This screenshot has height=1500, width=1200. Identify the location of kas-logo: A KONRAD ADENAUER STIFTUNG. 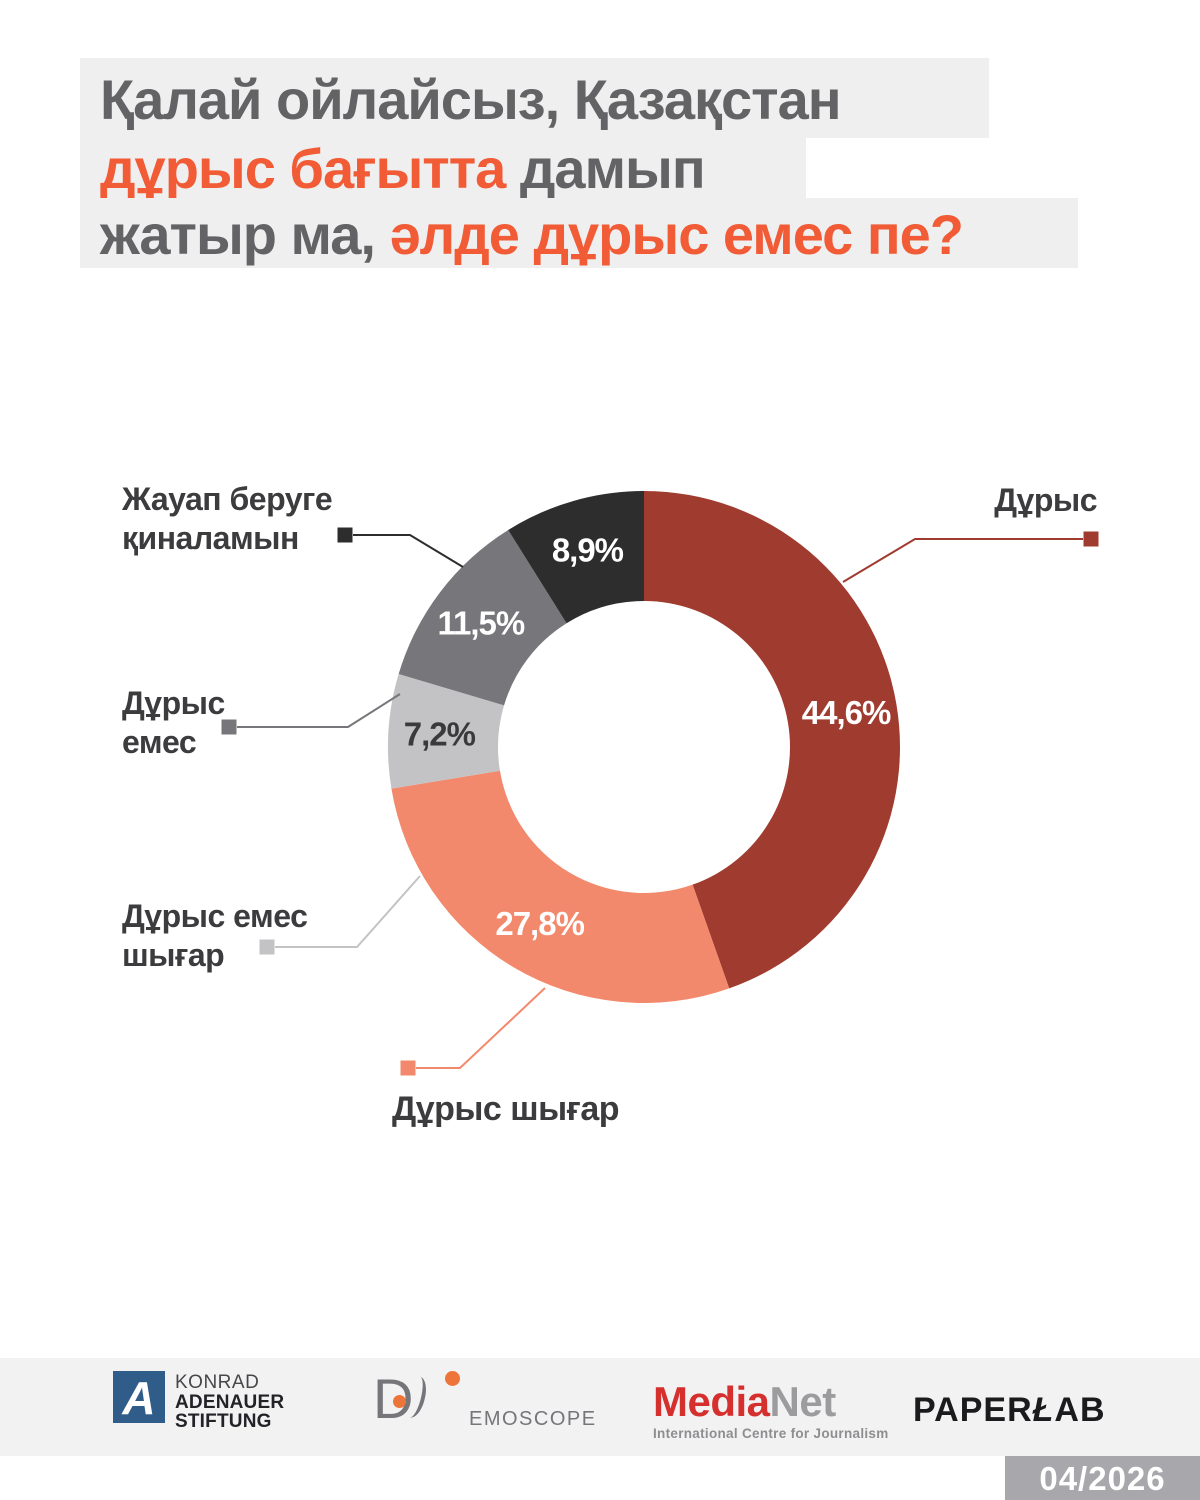
(198, 1401).